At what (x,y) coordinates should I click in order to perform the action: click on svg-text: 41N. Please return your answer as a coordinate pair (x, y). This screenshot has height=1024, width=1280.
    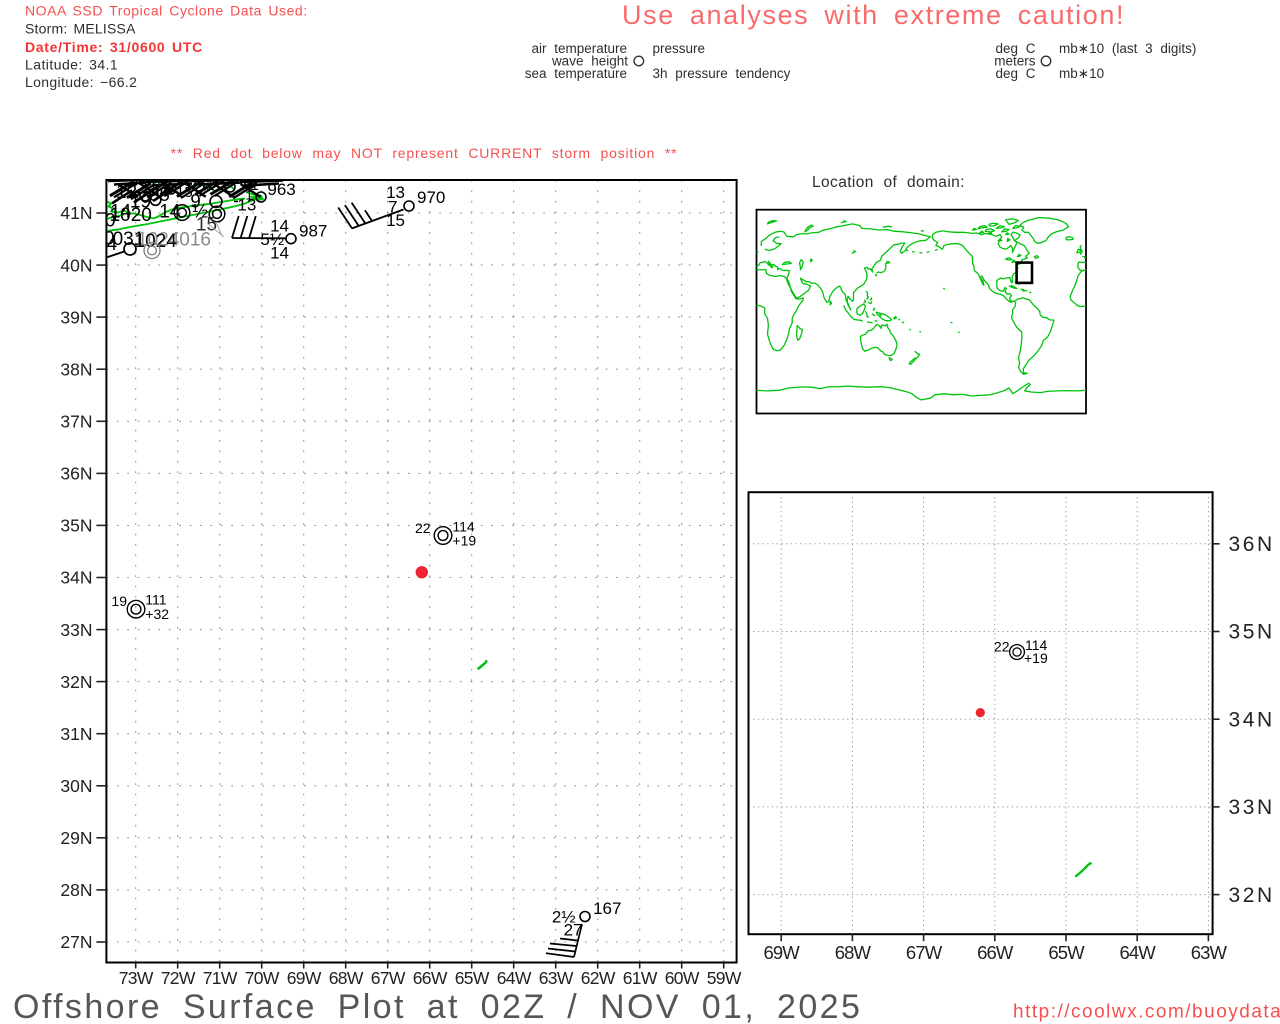
    Looking at the image, I should click on (76, 213).